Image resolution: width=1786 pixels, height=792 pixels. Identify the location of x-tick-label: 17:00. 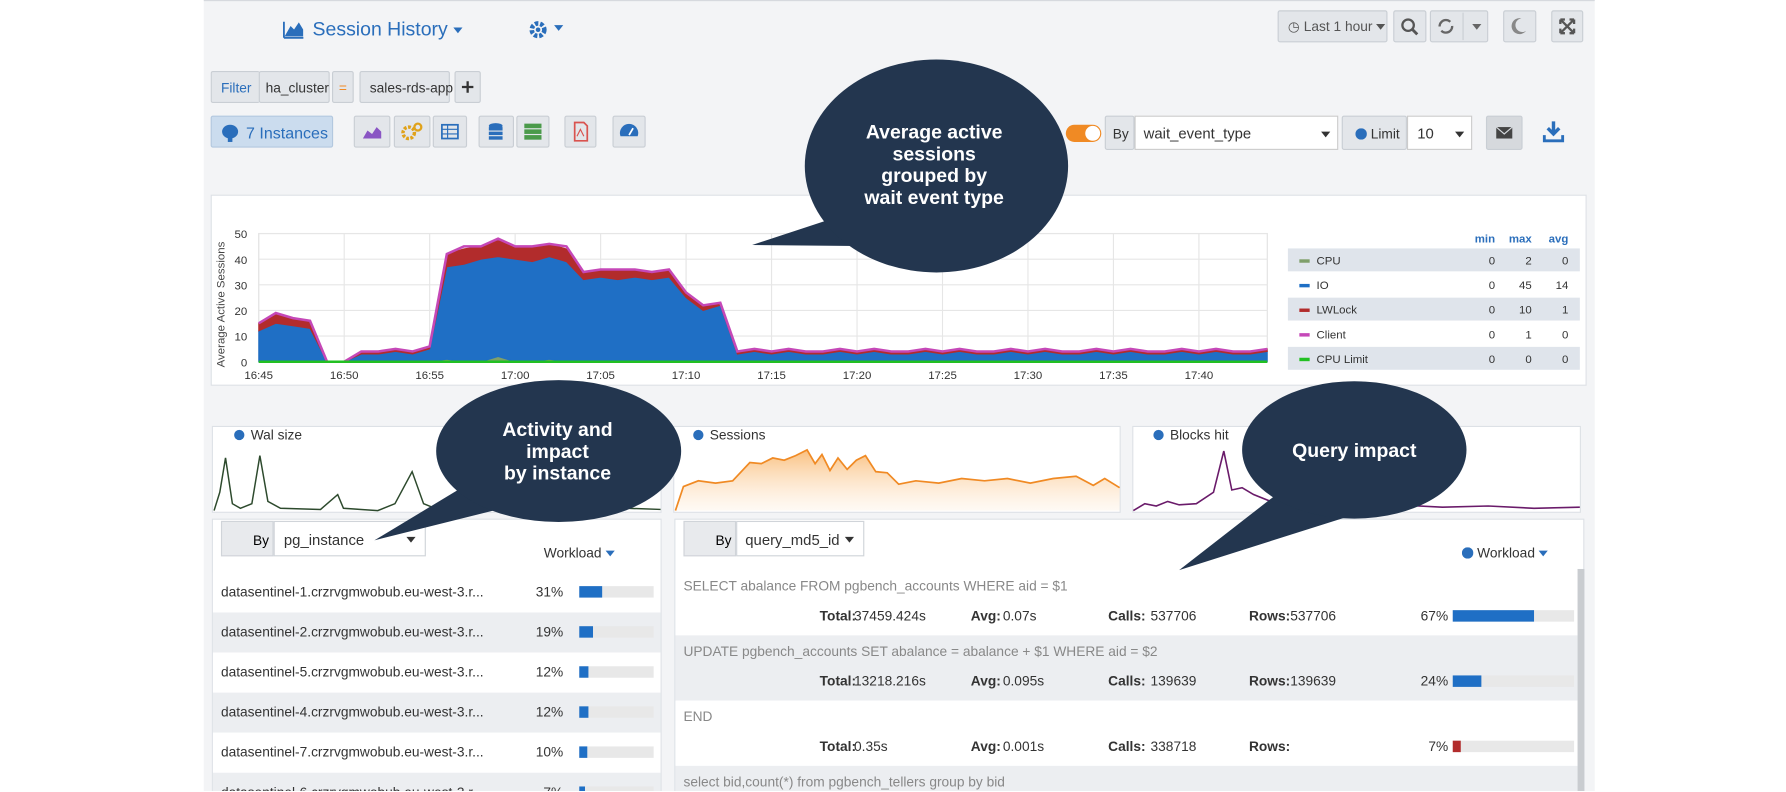
(515, 376).